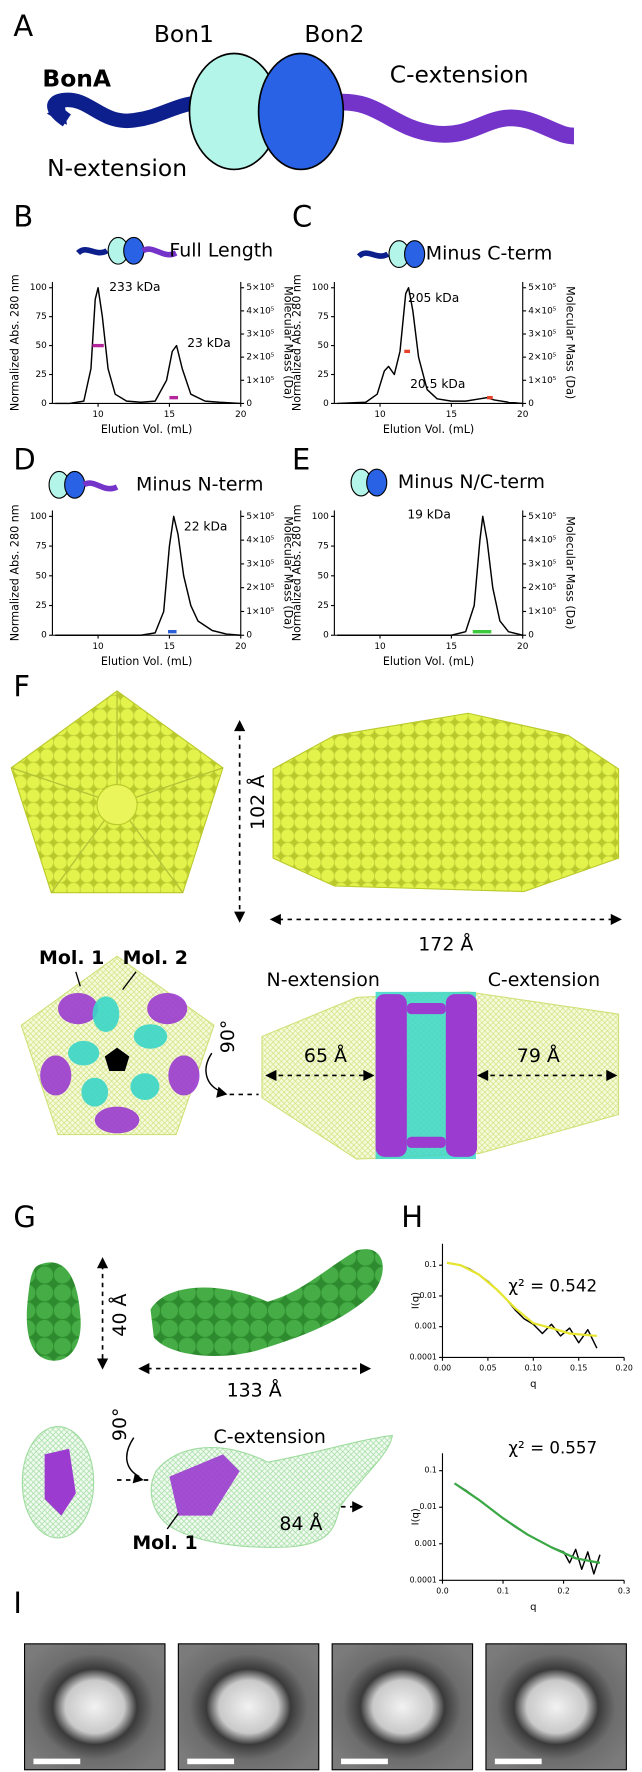  I want to click on y2-tick-label: 5×10⁵, so click(260, 517).